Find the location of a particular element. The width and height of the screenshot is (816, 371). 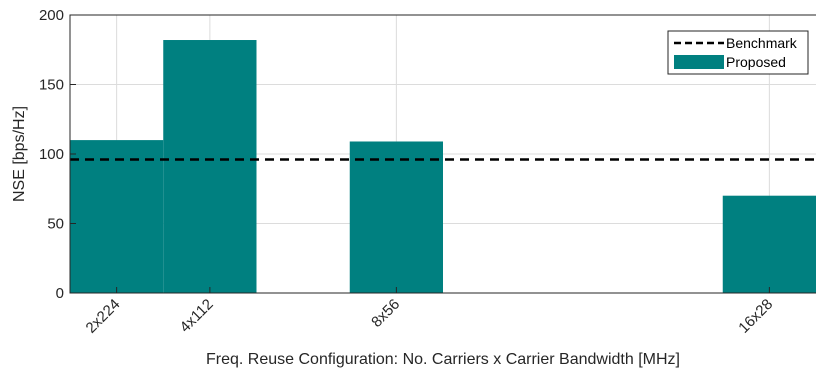

x-tick-label: 16x28 is located at coordinates (755, 316).